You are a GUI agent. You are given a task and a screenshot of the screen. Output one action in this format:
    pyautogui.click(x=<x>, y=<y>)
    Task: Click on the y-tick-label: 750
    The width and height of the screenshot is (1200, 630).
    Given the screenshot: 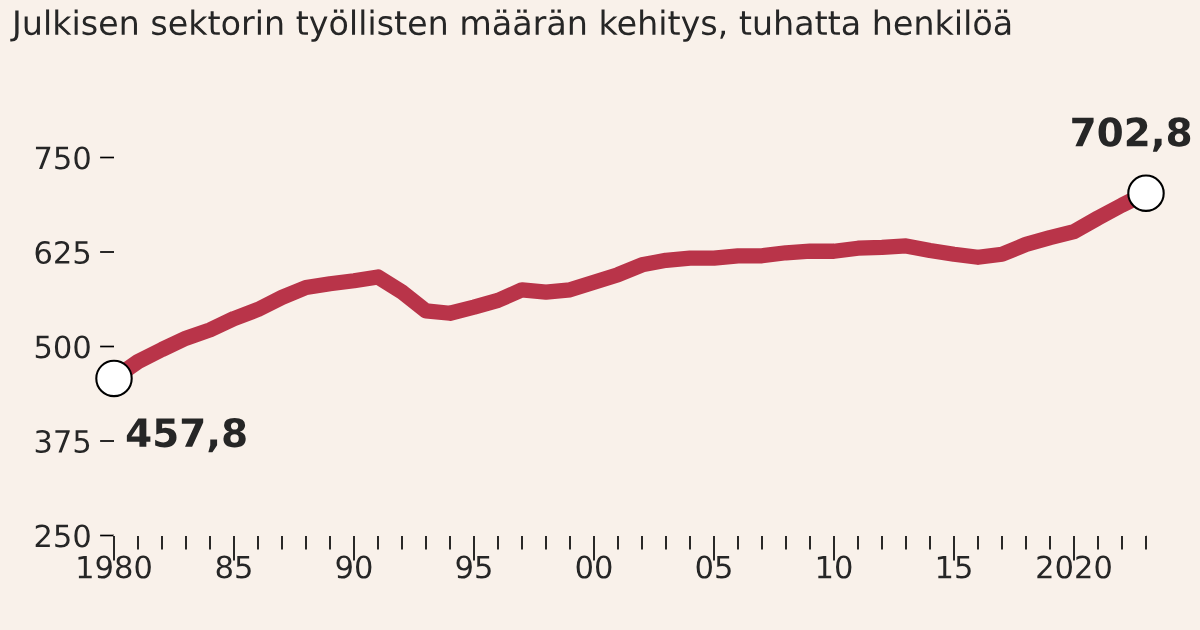 What is the action you would take?
    pyautogui.click(x=62, y=158)
    